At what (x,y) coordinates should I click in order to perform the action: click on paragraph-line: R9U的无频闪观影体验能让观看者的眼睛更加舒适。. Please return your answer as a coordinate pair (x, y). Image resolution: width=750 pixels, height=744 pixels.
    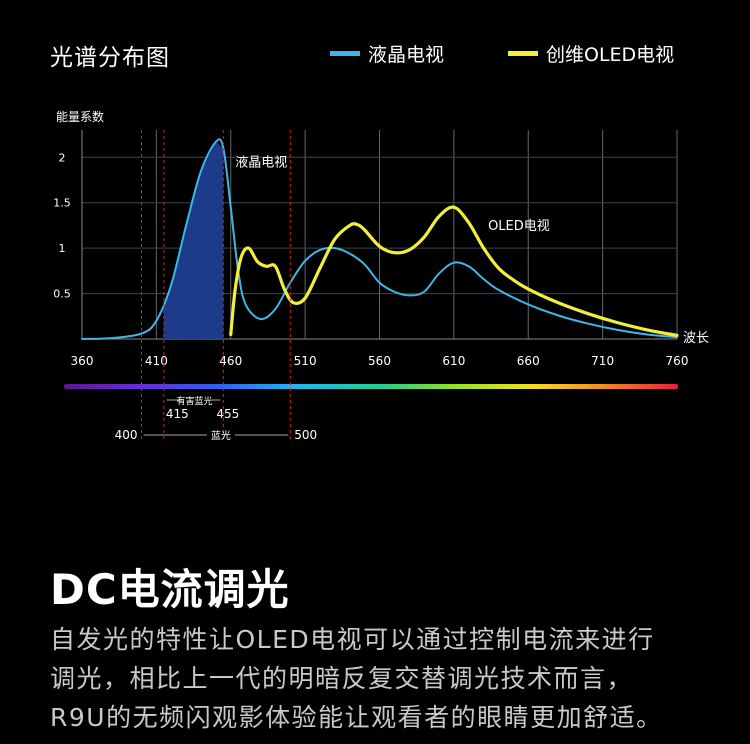
    Looking at the image, I should click on (356, 717).